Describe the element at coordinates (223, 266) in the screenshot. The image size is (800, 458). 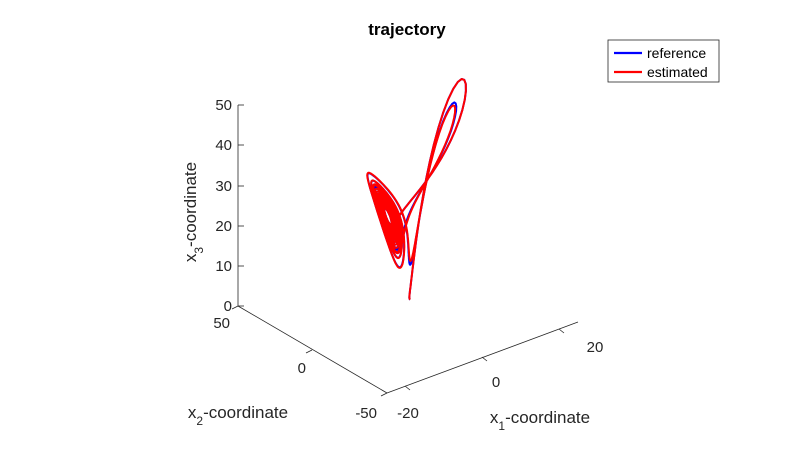
I see `z-tick-label: 10` at that location.